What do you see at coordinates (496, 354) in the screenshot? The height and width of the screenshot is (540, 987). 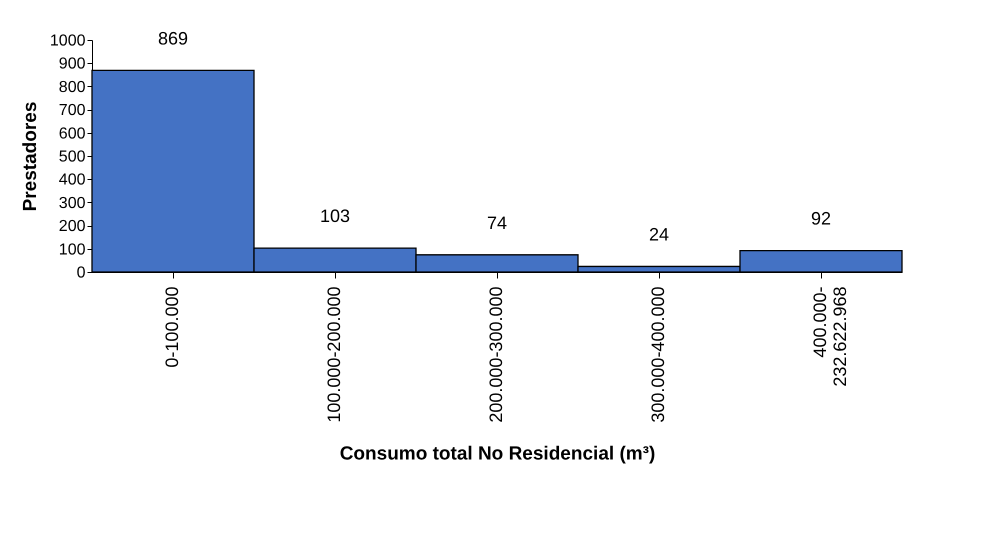 I see `x-tick-label: 200.000-300.000` at bounding box center [496, 354].